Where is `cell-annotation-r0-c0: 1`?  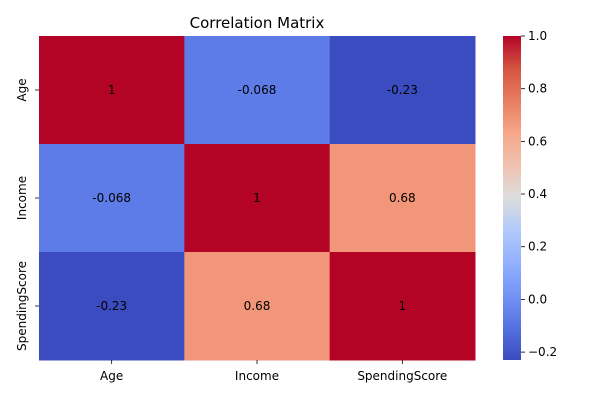 cell-annotation-r0-c0: 1 is located at coordinates (112, 90).